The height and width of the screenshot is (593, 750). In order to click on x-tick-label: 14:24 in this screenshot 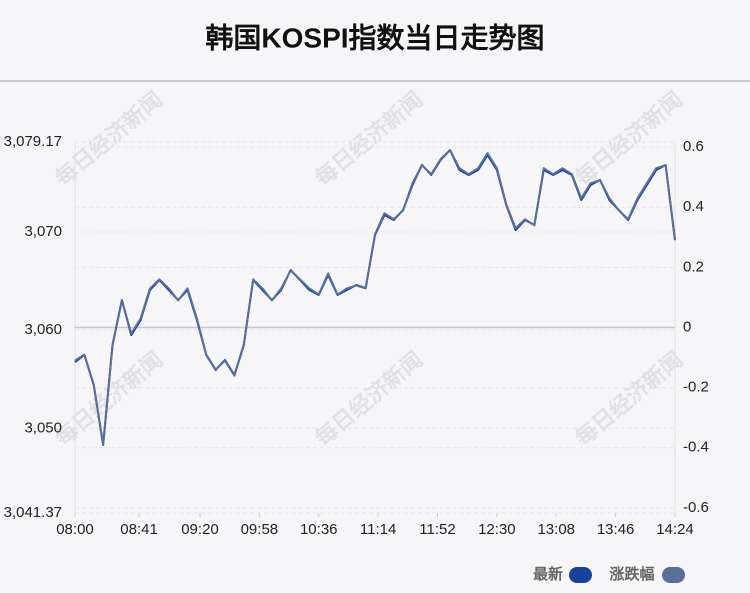, I will do `click(675, 529)`.